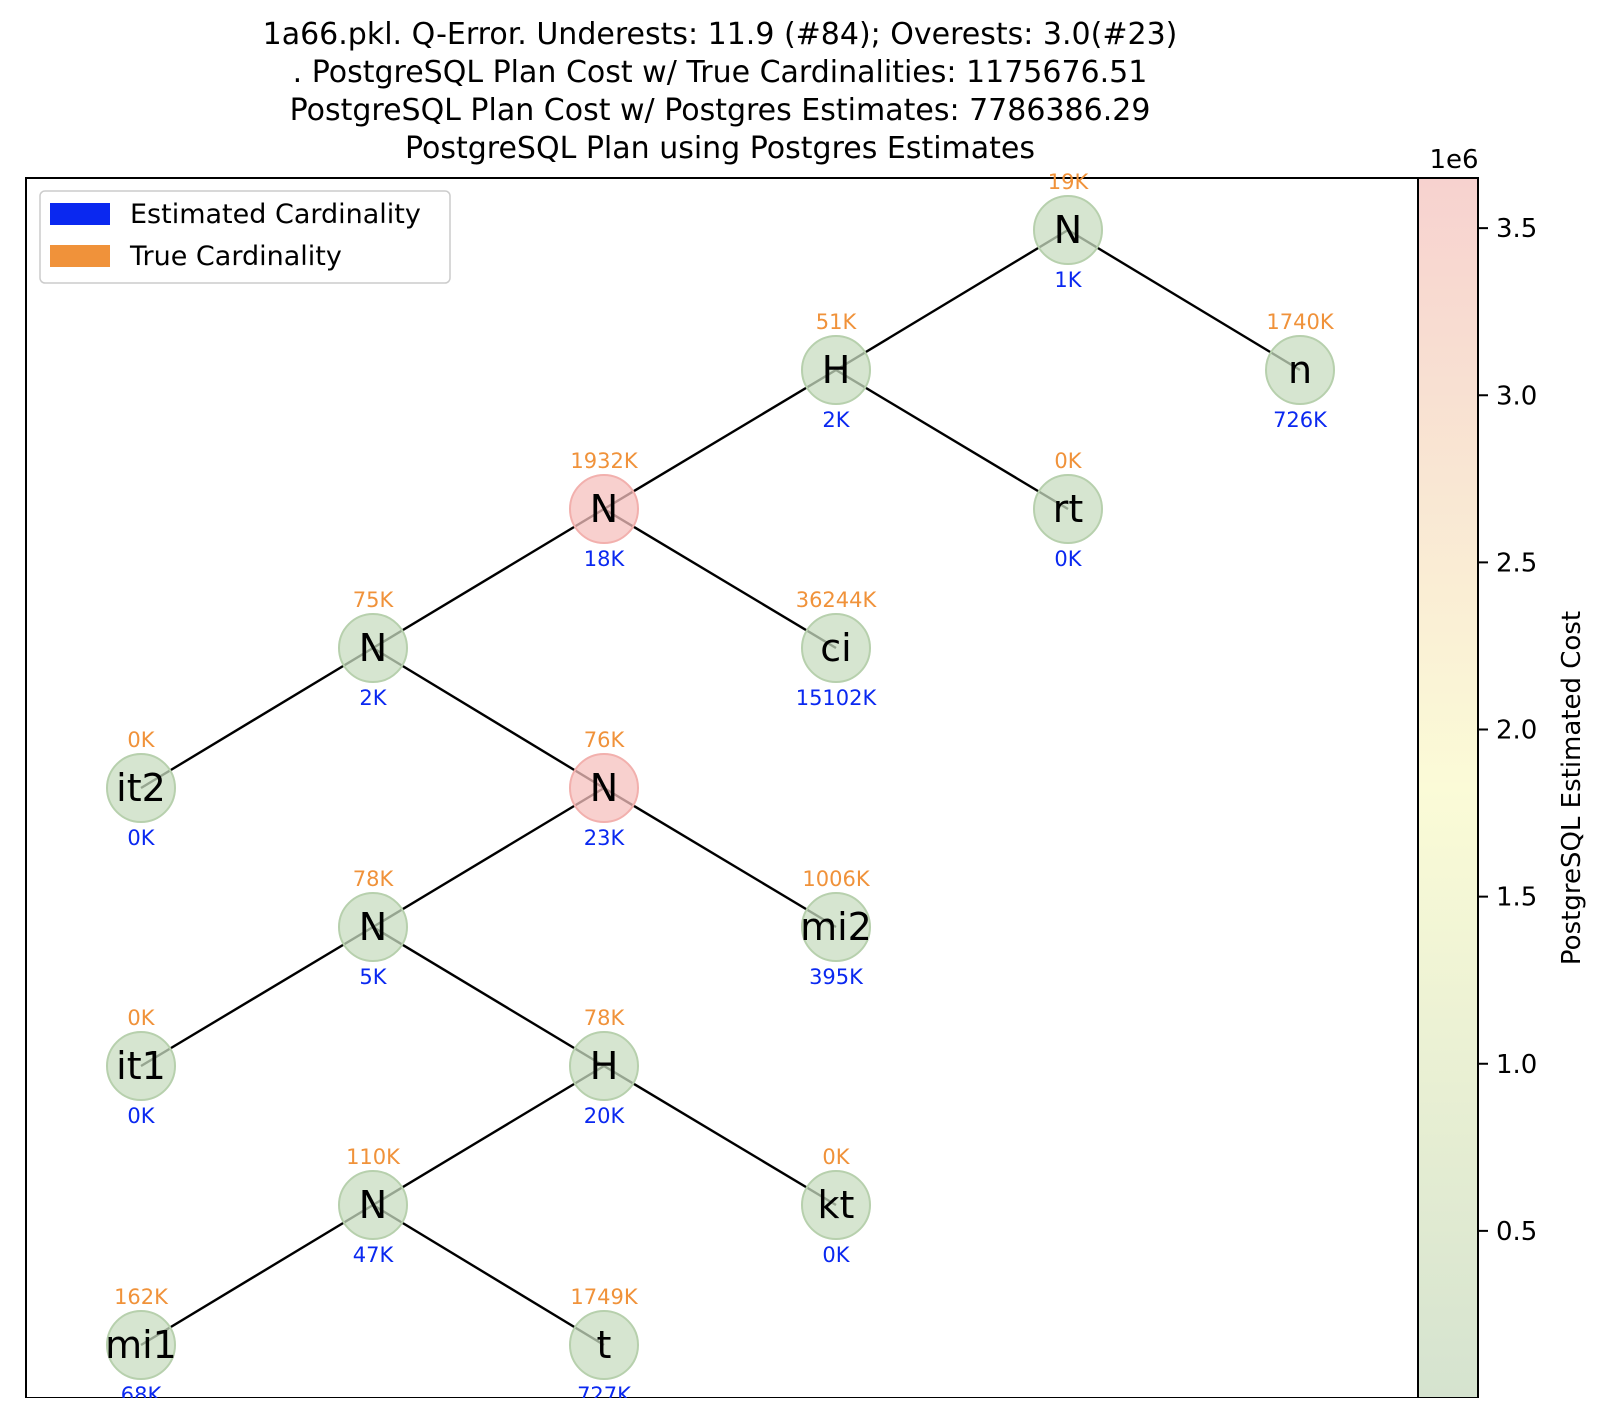 This screenshot has height=1402, width=1616. I want to click on edge-n2-ci, so click(720, 578).